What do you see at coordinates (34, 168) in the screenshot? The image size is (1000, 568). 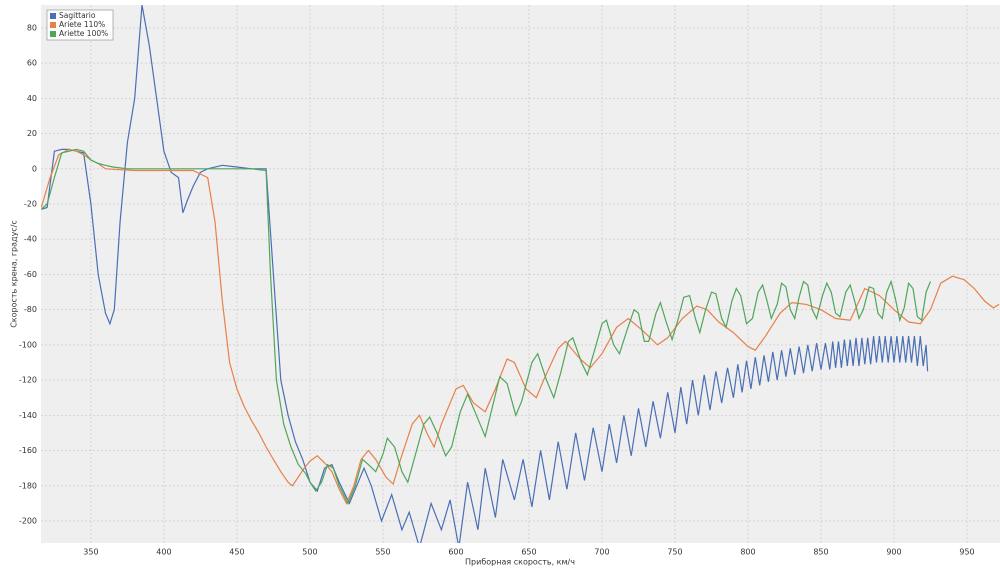 I see `y-tick-label: 0` at bounding box center [34, 168].